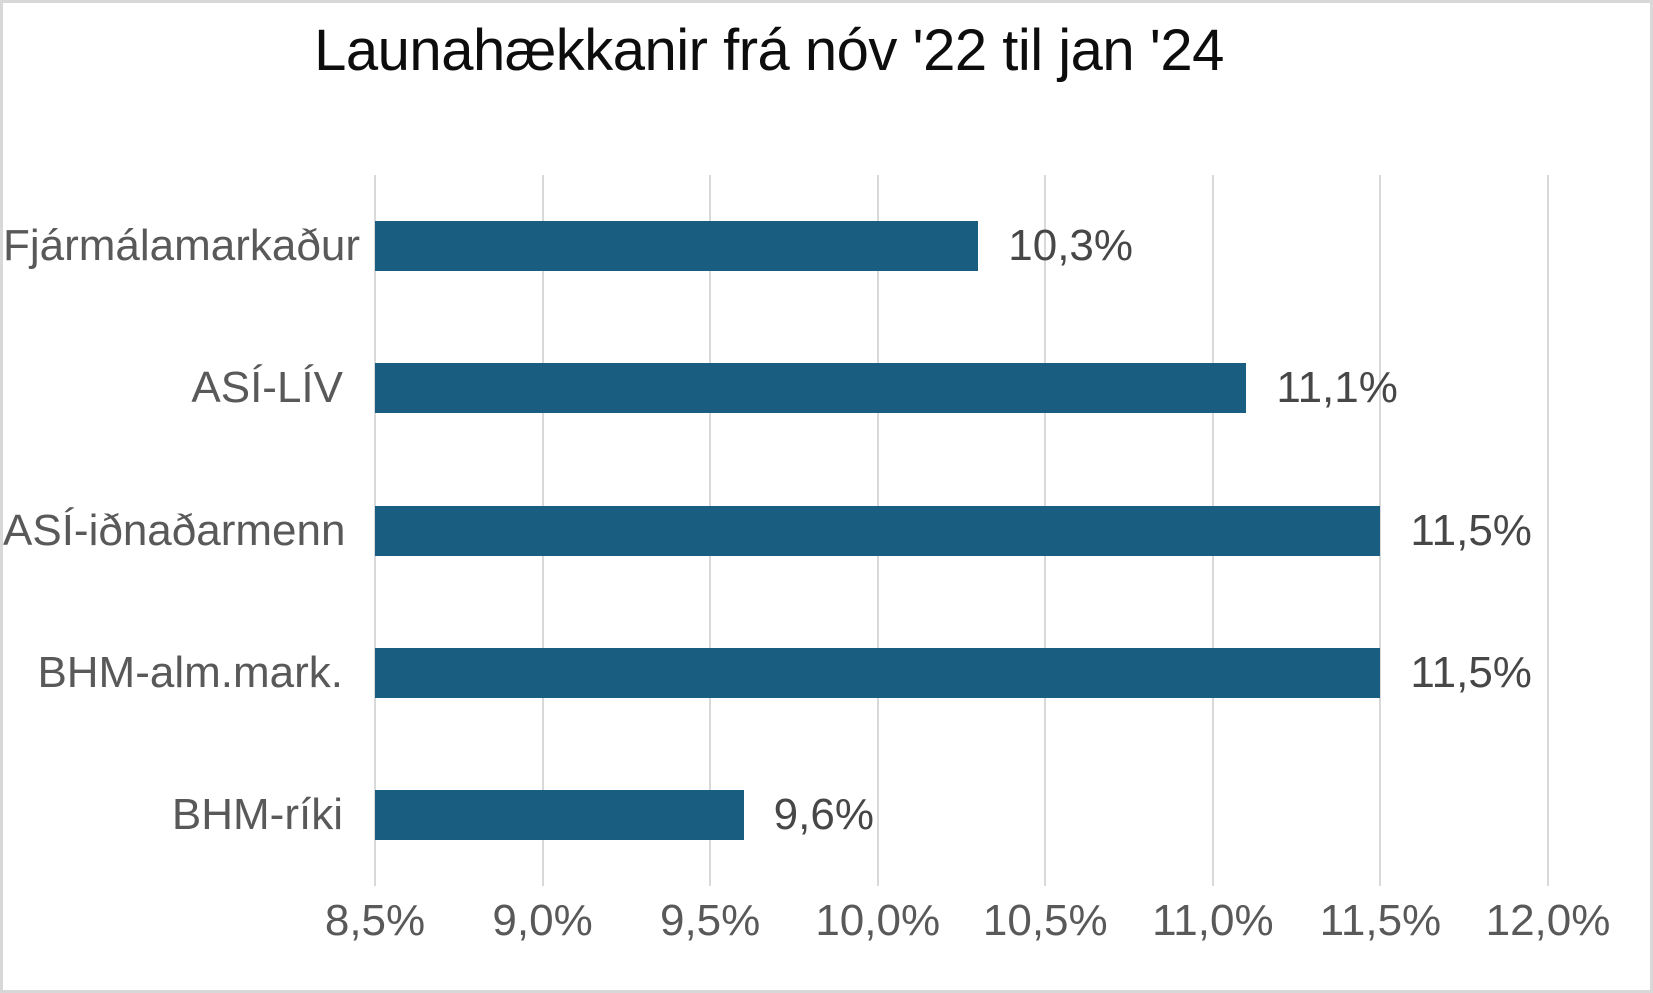 The image size is (1653, 993). Describe the element at coordinates (542, 920) in the screenshot. I see `x-tick-label: 9,0%` at that location.